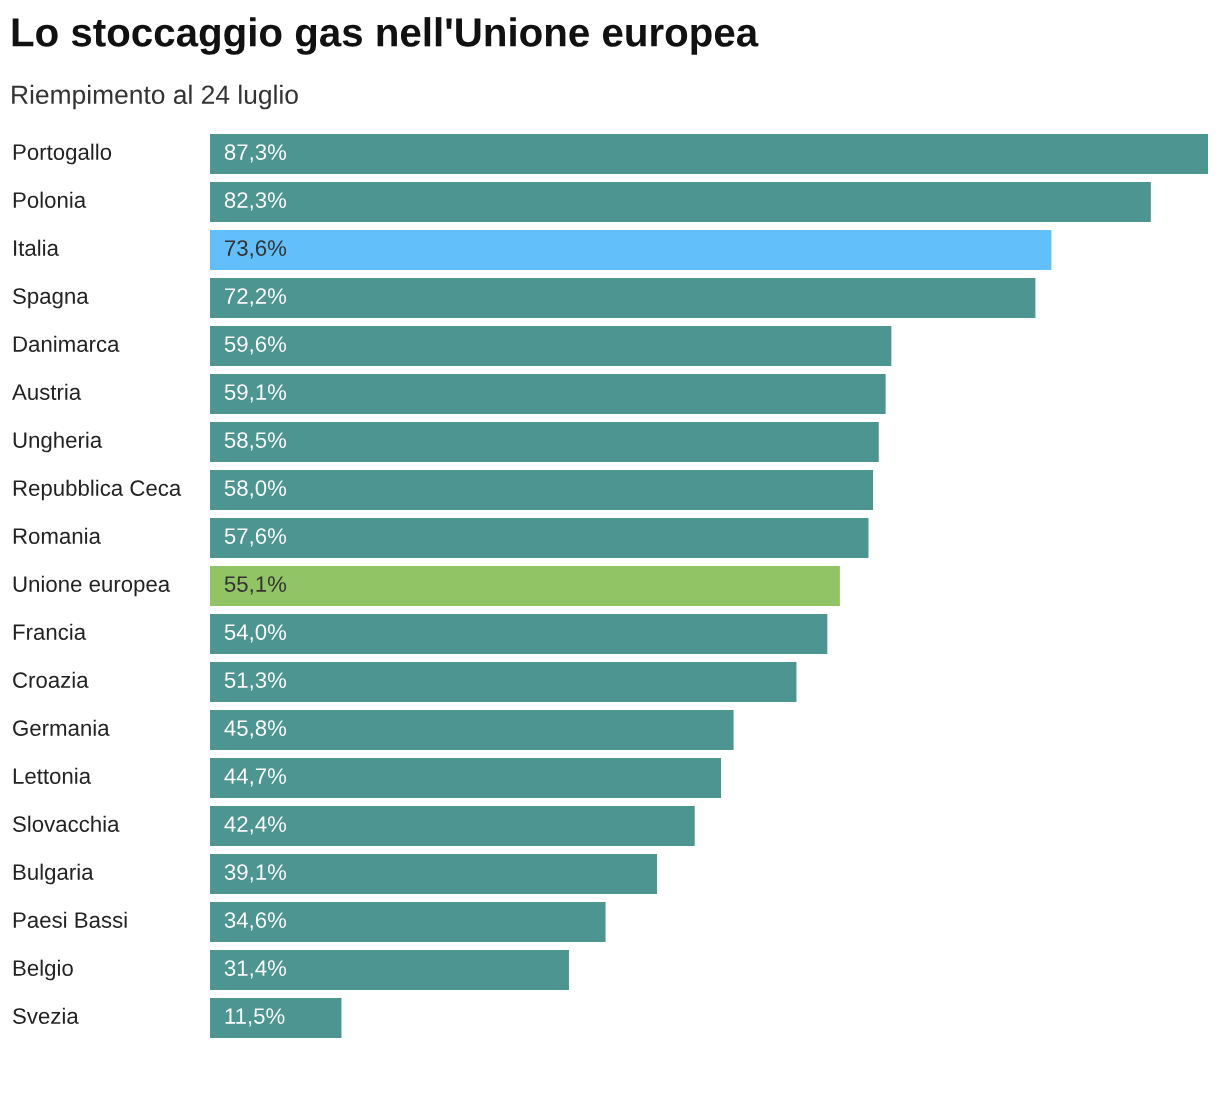 The height and width of the screenshot is (1114, 1220). Describe the element at coordinates (255, 633) in the screenshot. I see `data-label: 54,0%` at that location.